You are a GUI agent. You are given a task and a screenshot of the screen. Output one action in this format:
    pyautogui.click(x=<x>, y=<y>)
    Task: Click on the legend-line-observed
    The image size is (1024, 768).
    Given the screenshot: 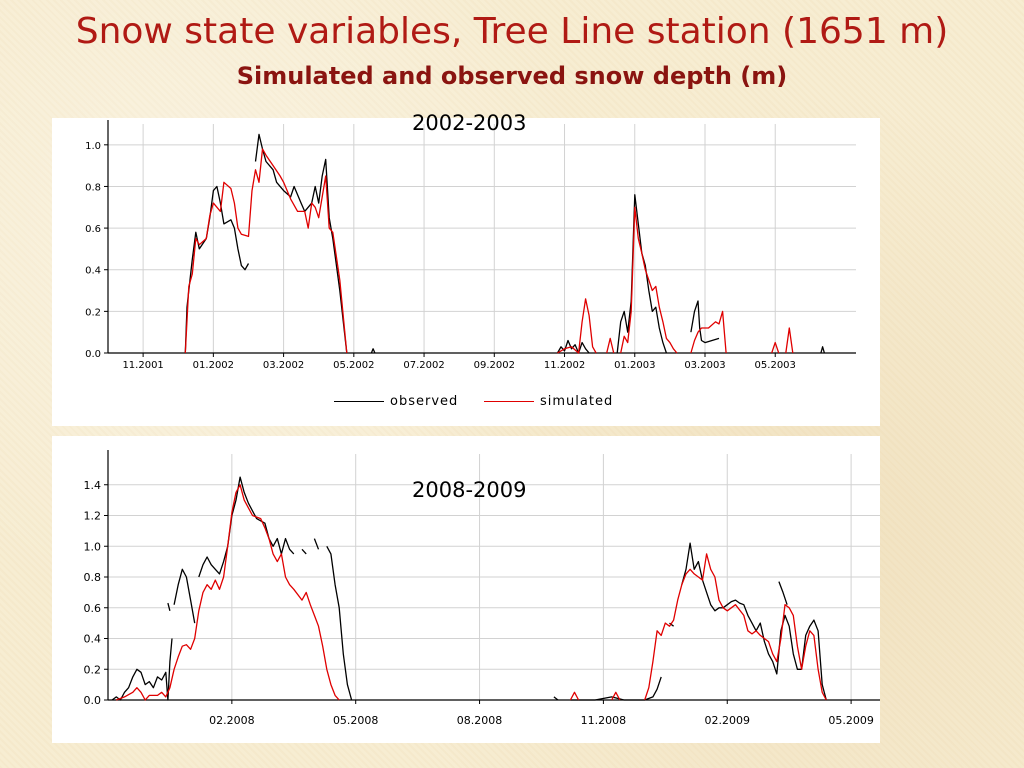 What is the action you would take?
    pyautogui.click(x=359, y=401)
    